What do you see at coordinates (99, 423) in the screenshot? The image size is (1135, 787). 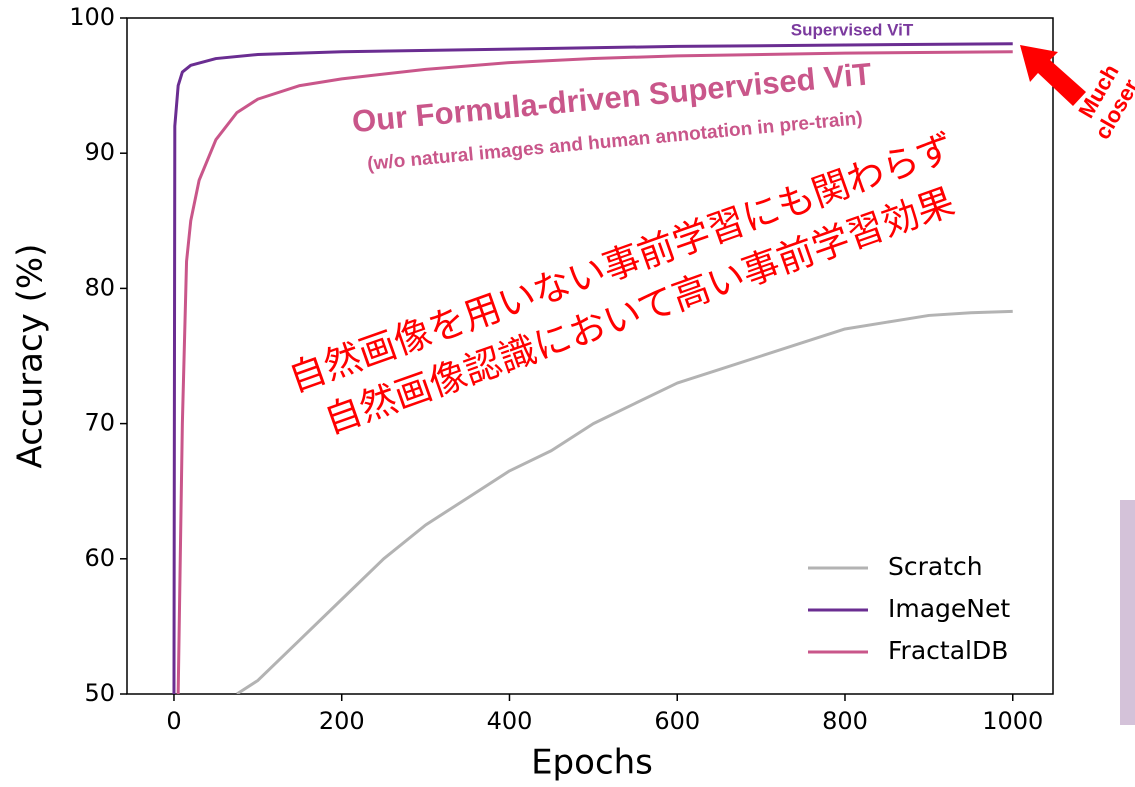 I see `y-tick-label: 70` at bounding box center [99, 423].